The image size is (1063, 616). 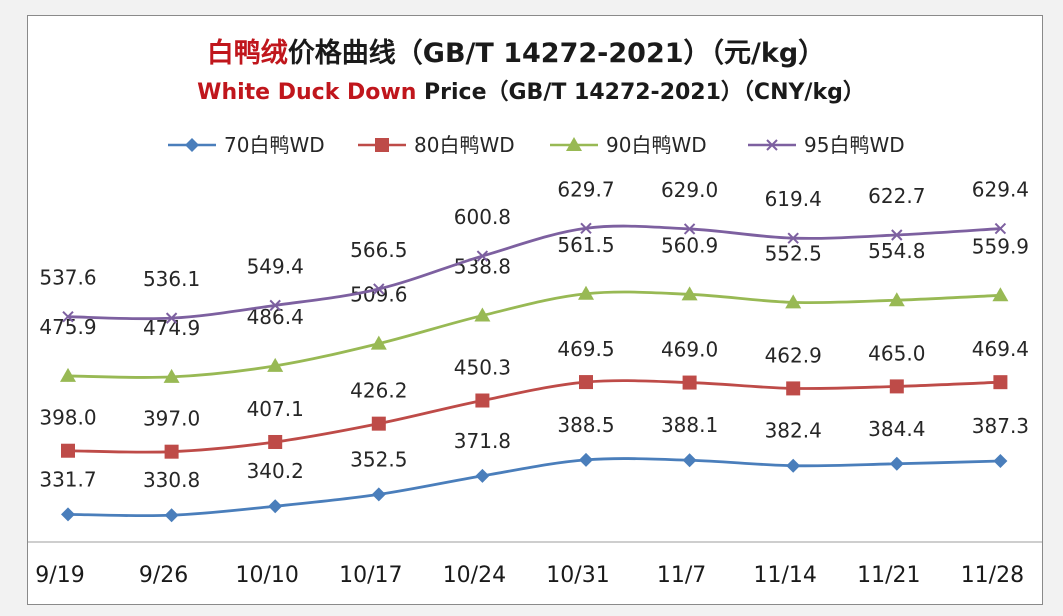 What do you see at coordinates (474, 575) in the screenshot?
I see `x-tick-label: 10/24` at bounding box center [474, 575].